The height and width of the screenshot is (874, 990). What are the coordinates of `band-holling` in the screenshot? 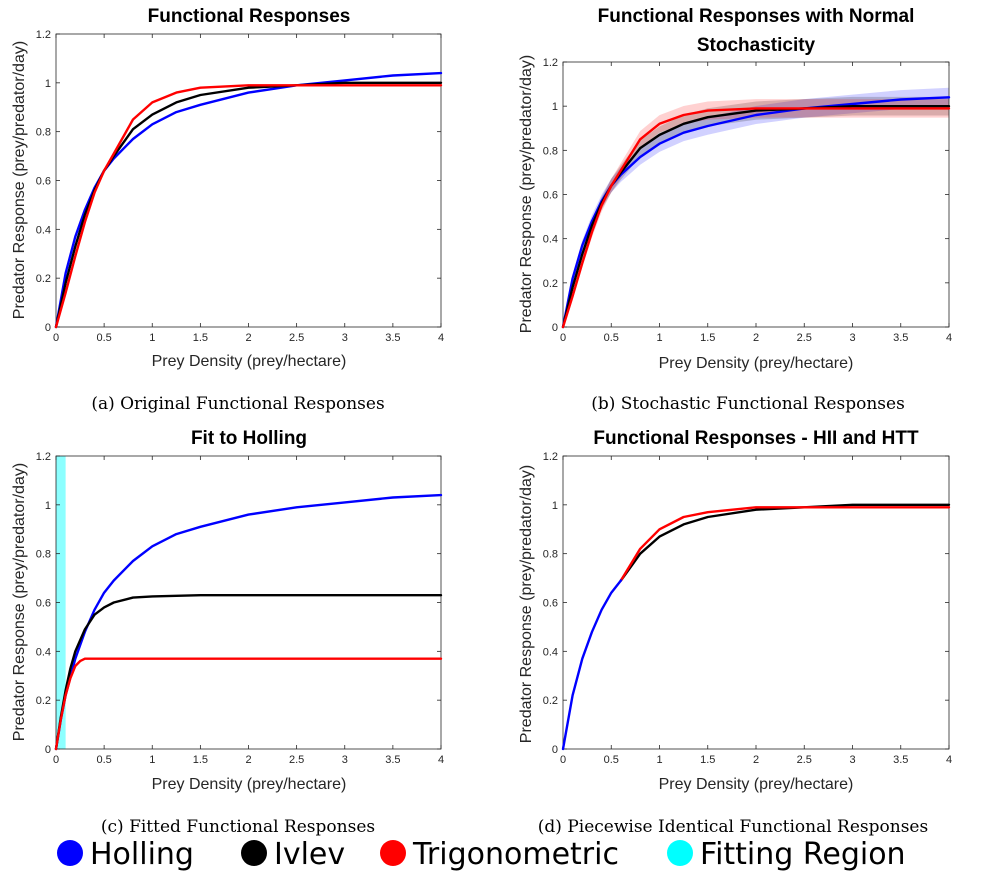 It's located at (756, 207).